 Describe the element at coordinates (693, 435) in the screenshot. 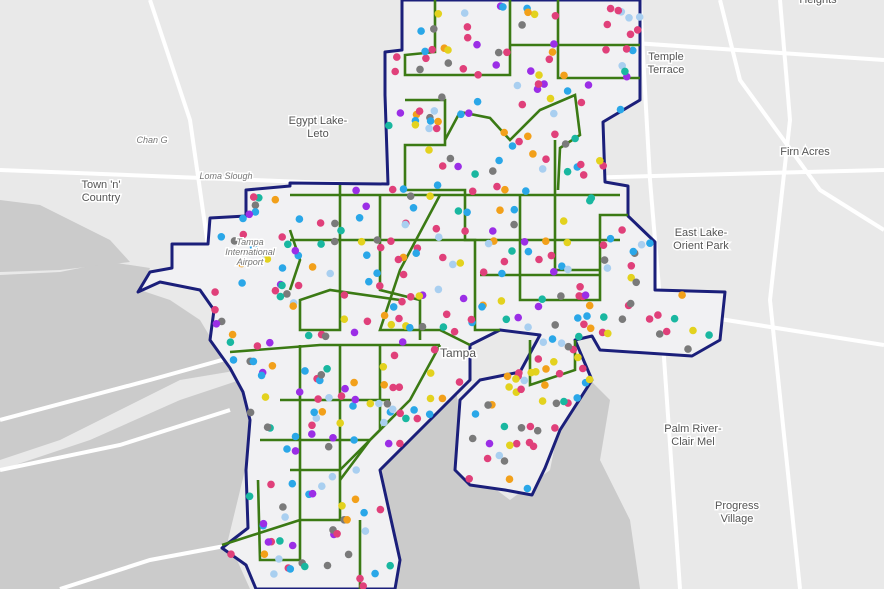

I see `place-label: Palm River-Clair Mel` at that location.